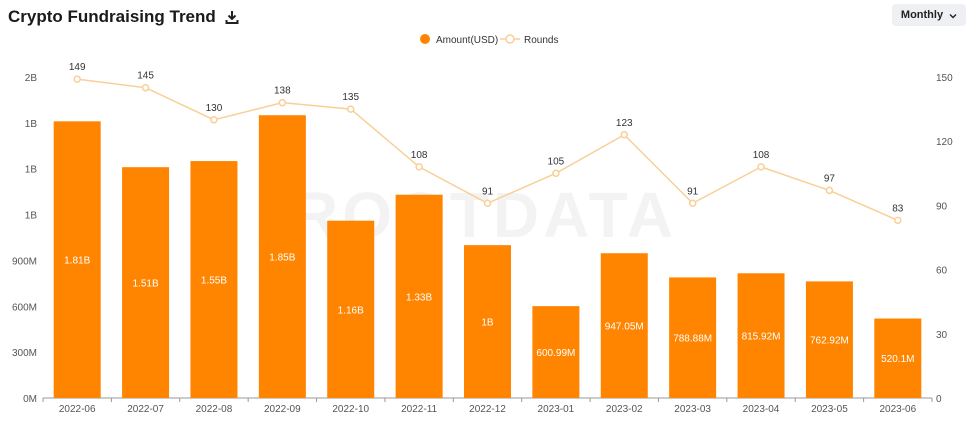  Describe the element at coordinates (425, 39) in the screenshot. I see `legend-amount-marker` at that location.